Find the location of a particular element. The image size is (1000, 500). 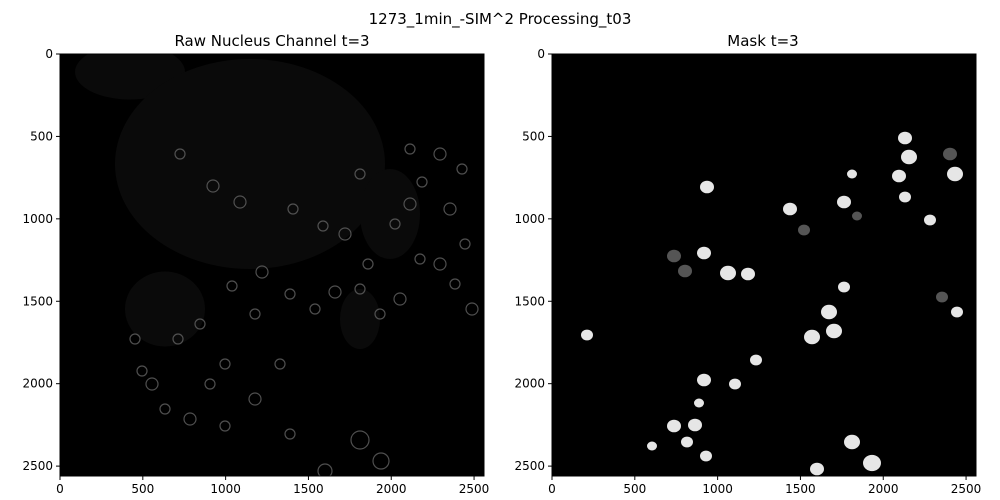

y-tick-label: 1500 is located at coordinates (37, 301).